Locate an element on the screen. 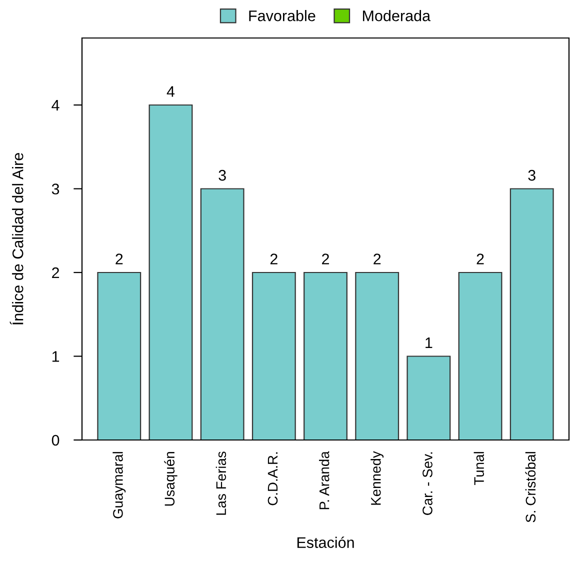  x-tick-label: Car. - Sev. is located at coordinates (427, 483).